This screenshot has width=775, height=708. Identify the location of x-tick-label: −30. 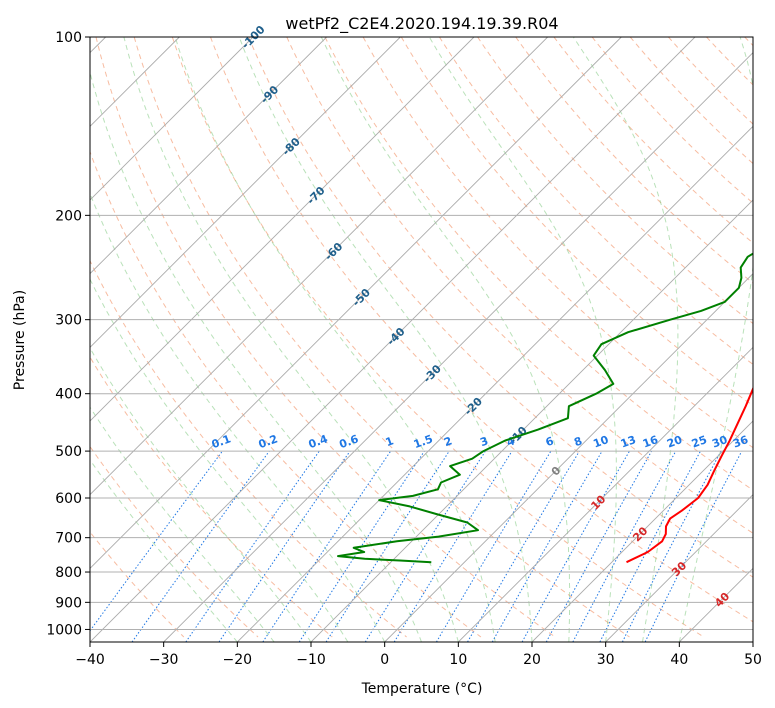
(164, 660).